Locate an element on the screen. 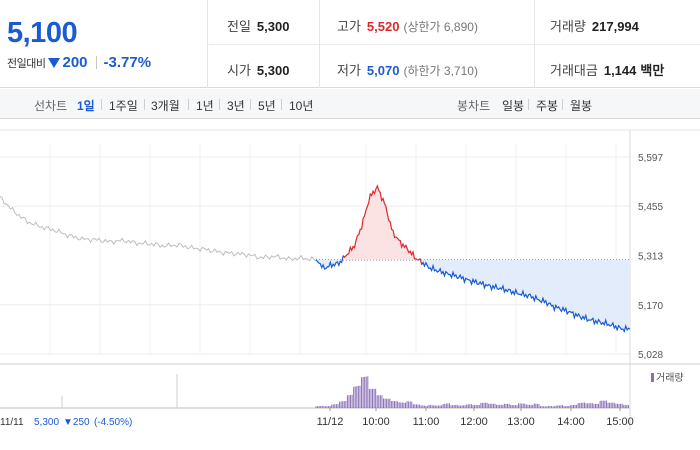 This screenshot has width=700, height=450. range-10y: 10년 is located at coordinates (301, 106).